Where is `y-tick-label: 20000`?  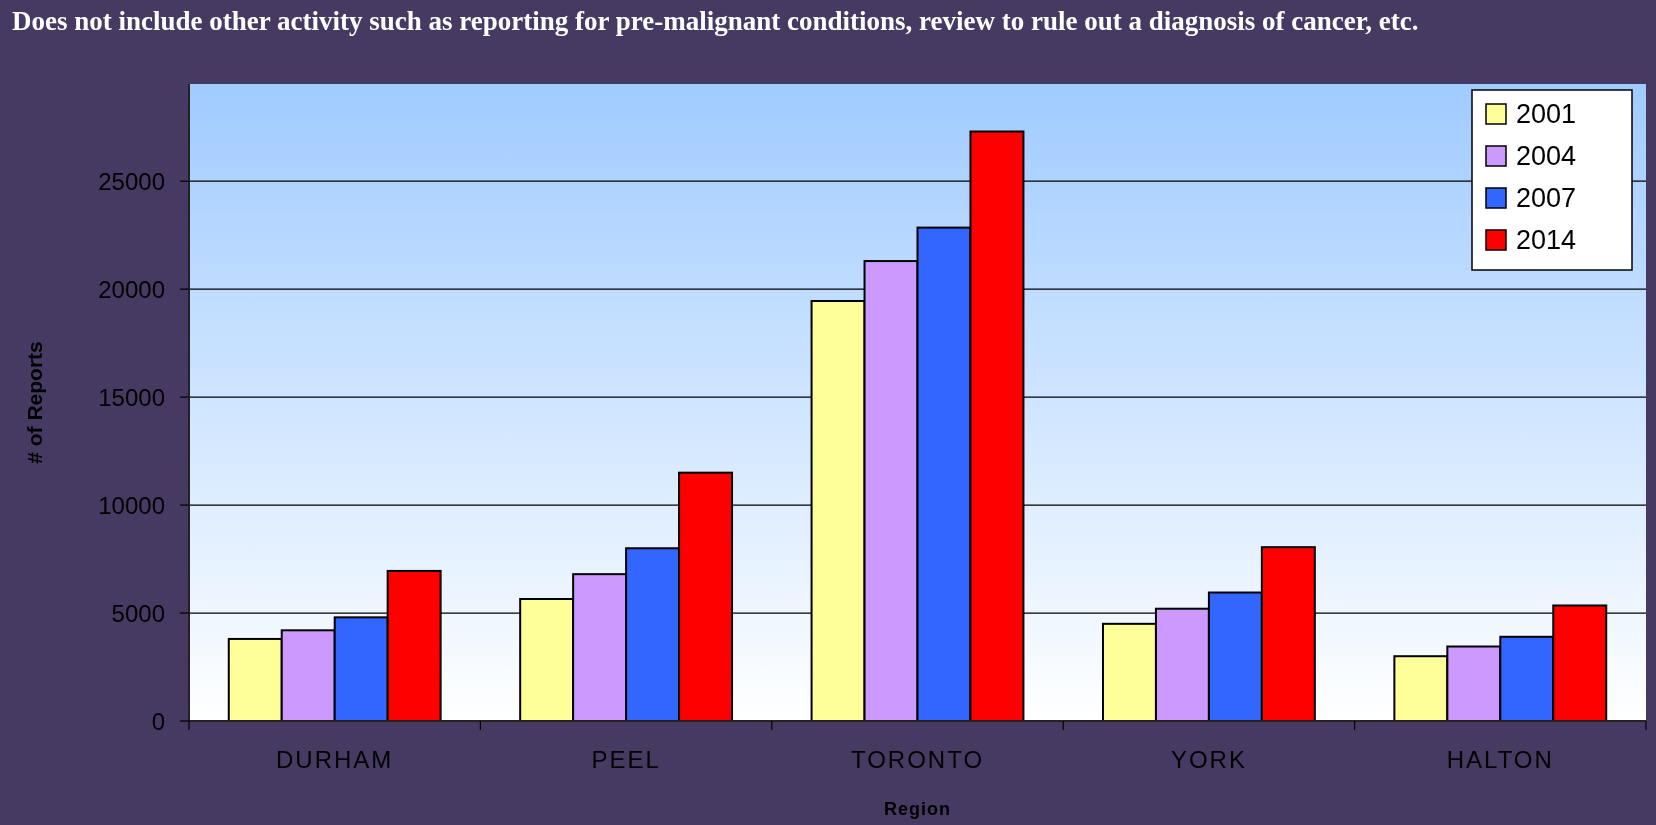
y-tick-label: 20000 is located at coordinates (131, 289).